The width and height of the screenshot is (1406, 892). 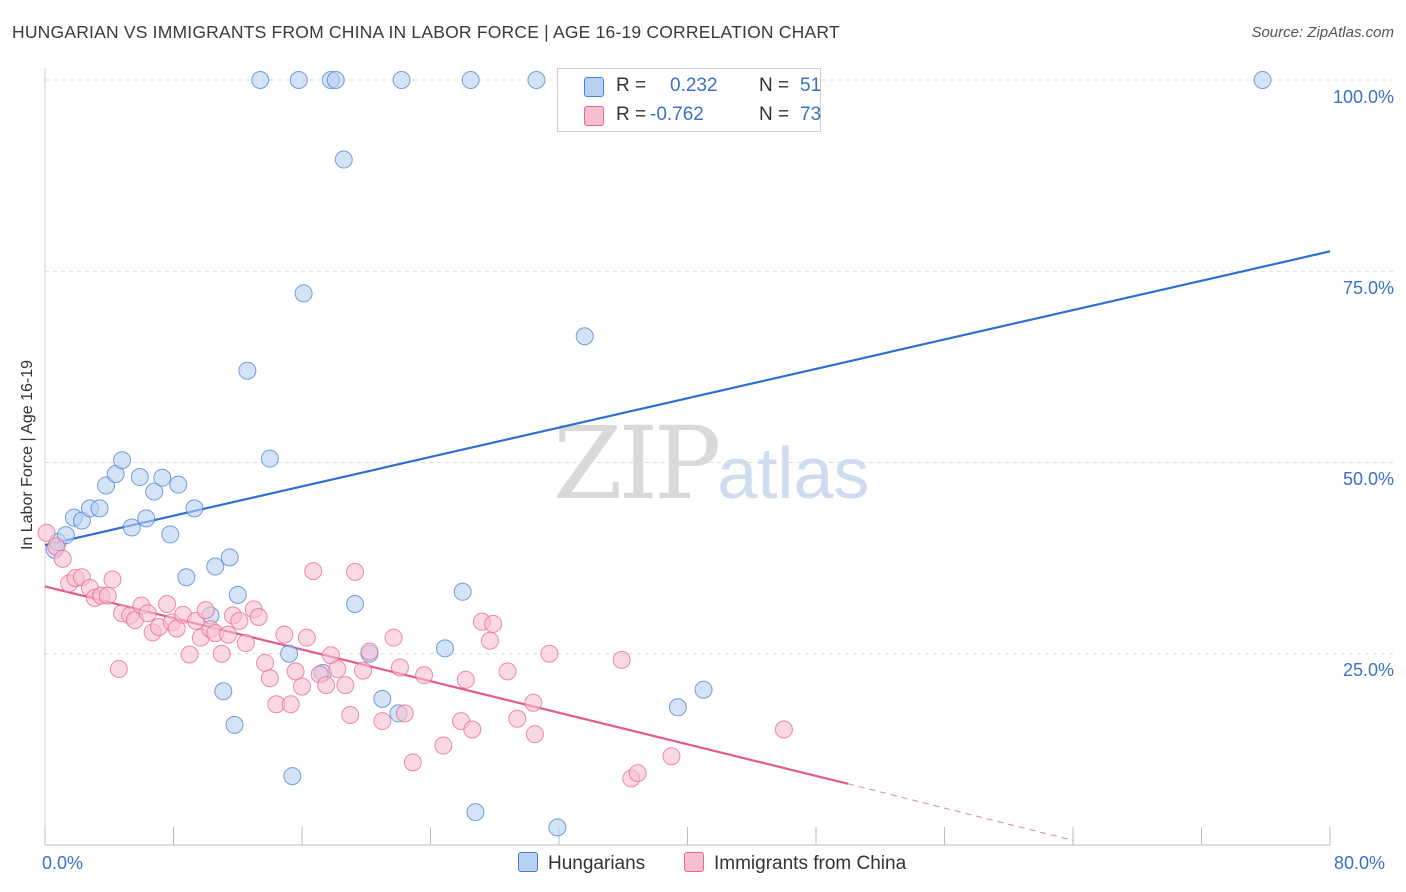 I want to click on watermark-atlas: atlas, so click(x=793, y=474).